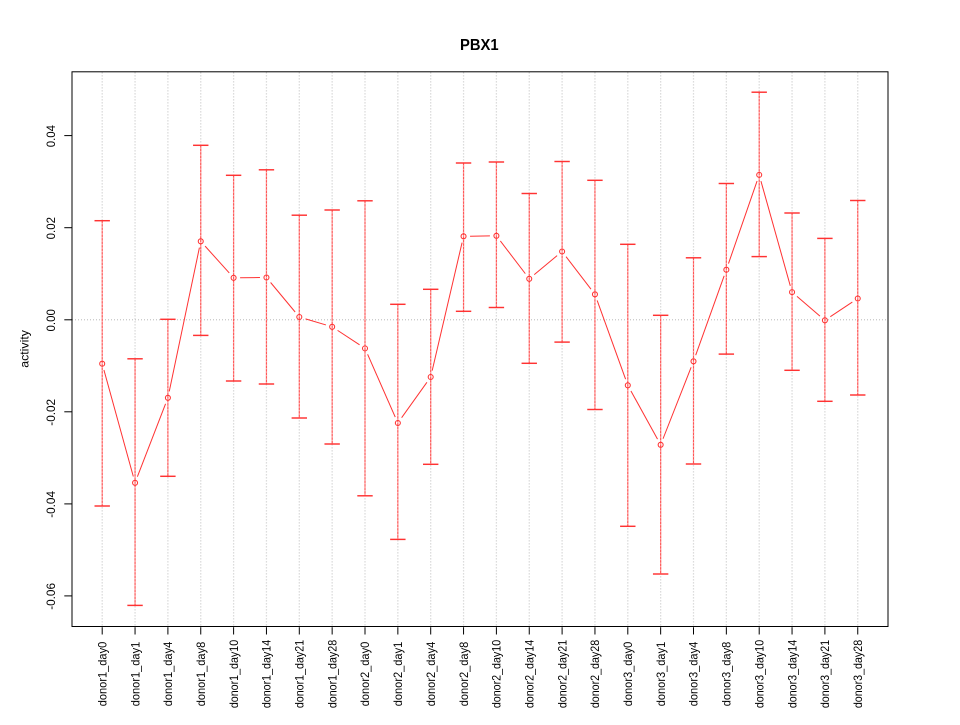 This screenshot has width=960, height=725. I want to click on svg-text: donor2_day8, so click(464, 673).